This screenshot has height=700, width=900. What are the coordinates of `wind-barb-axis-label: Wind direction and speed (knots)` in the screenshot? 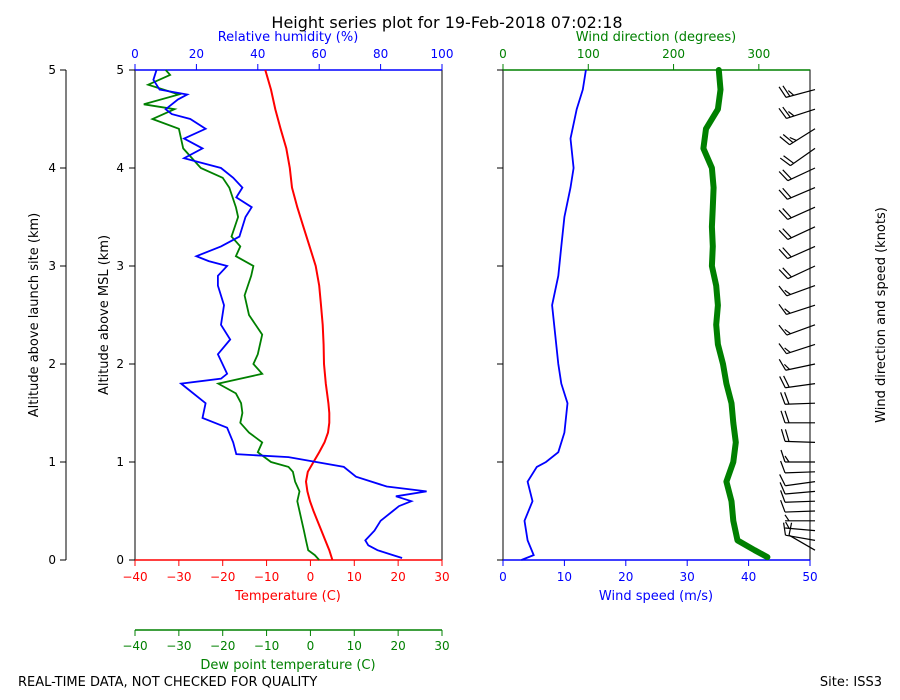 It's located at (881, 315).